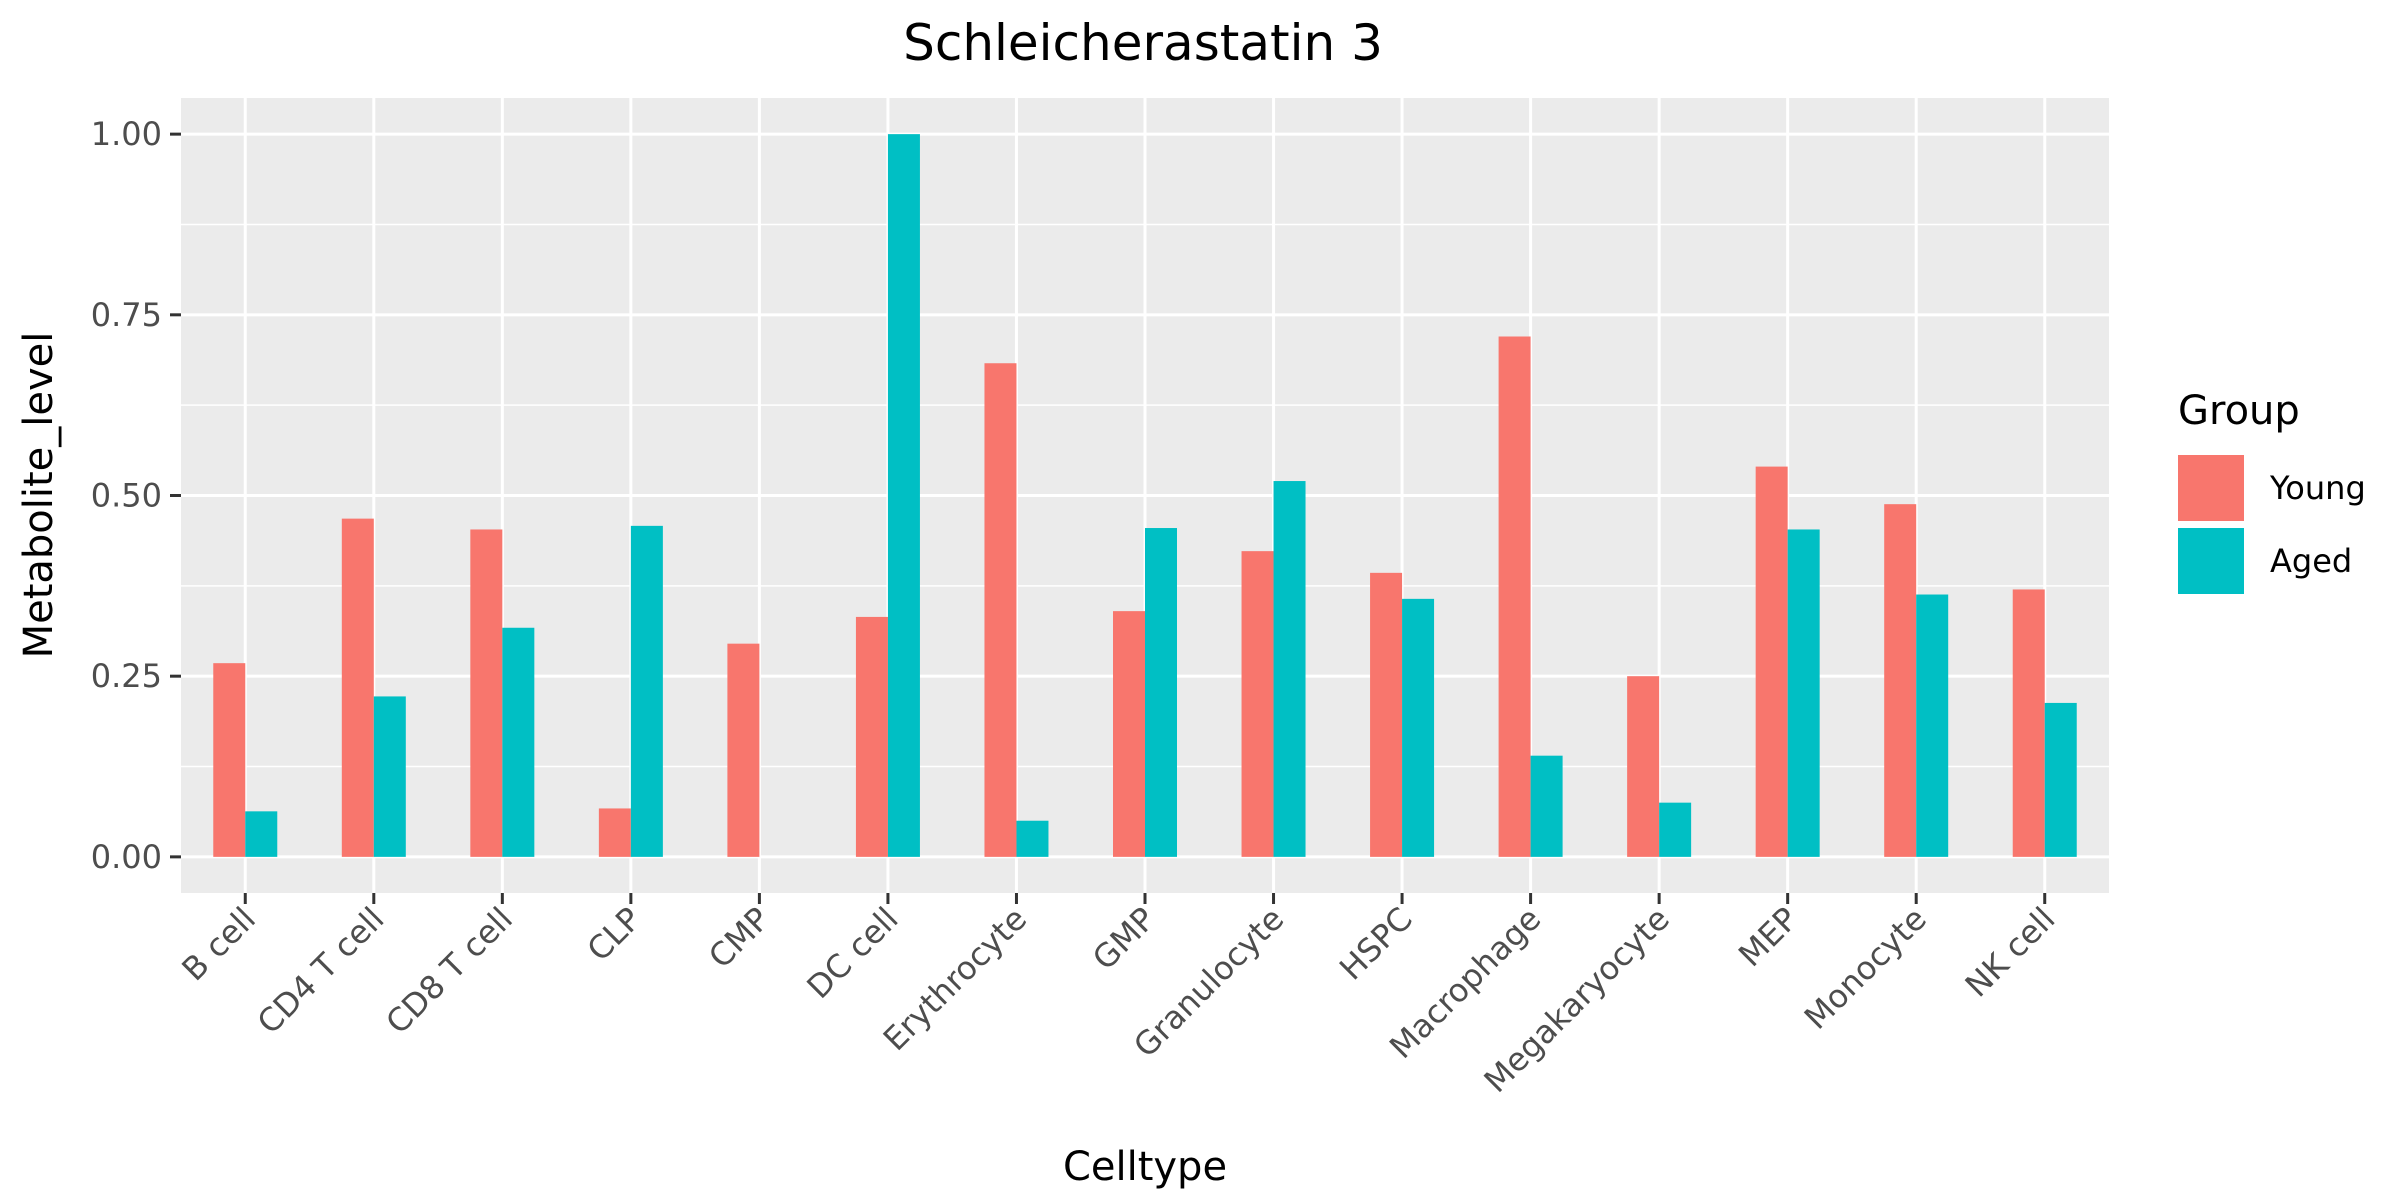  Describe the element at coordinates (1514, 596) in the screenshot. I see `bar-young-macrophage` at that location.